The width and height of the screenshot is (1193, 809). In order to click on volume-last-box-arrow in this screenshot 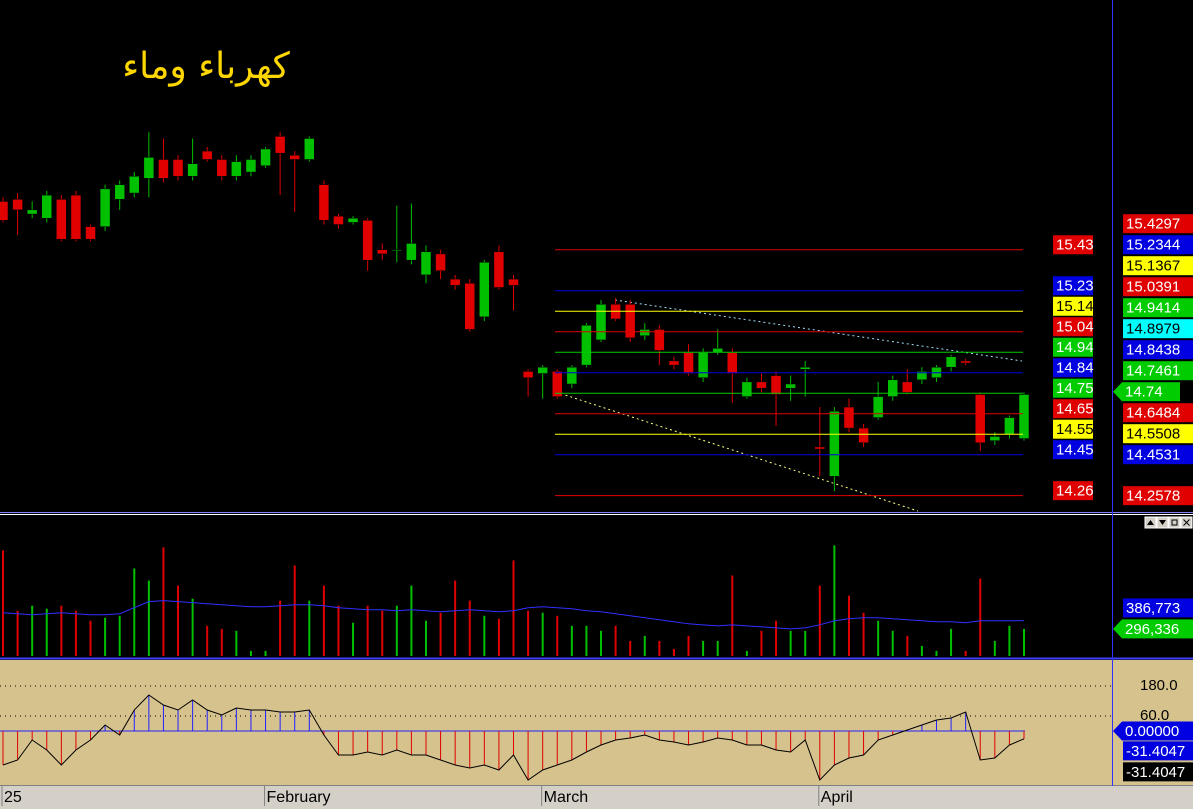, I will do `click(1117, 629)`.